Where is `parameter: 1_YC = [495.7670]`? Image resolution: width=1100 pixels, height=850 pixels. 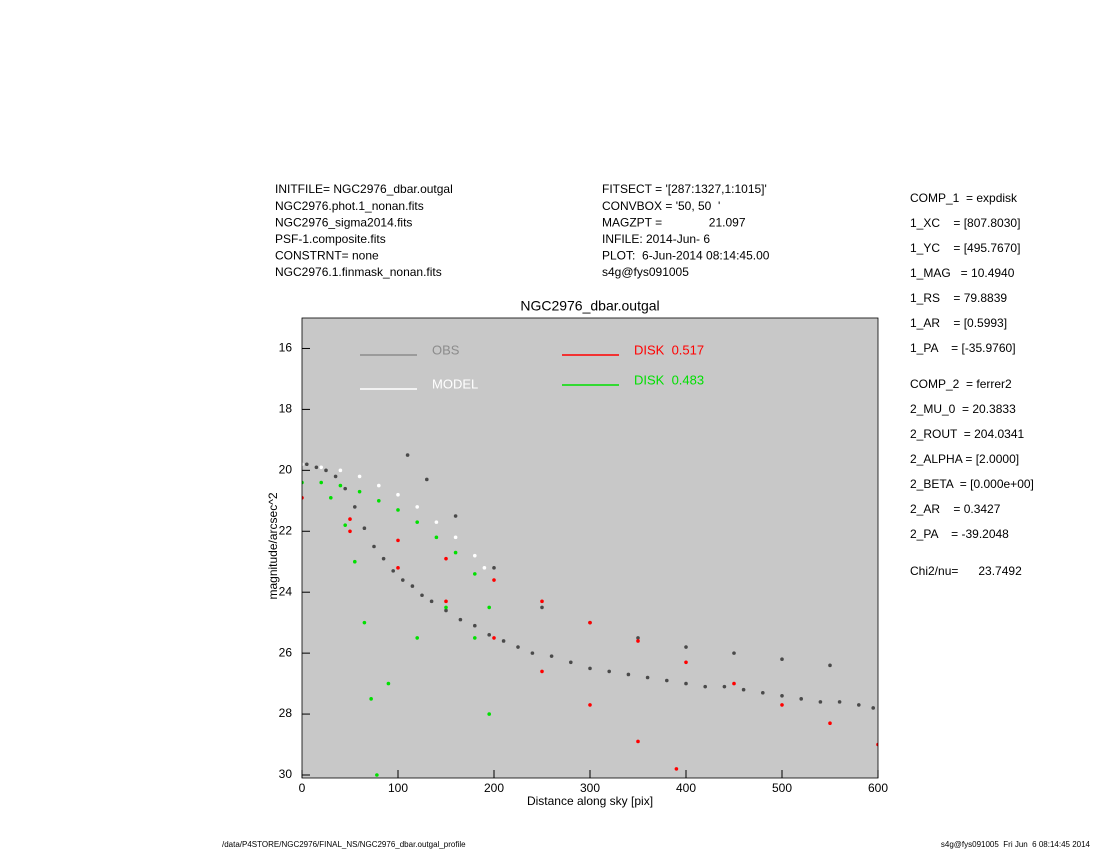
parameter: 1_YC = [495.7670] is located at coordinates (965, 248).